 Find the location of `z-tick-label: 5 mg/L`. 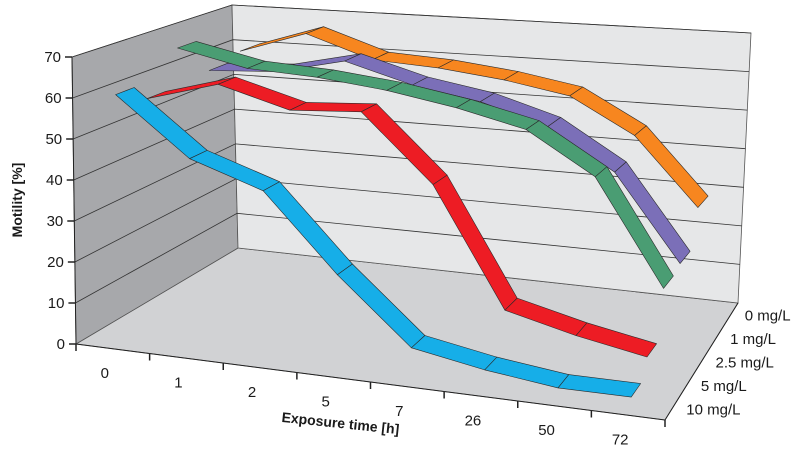

z-tick-label: 5 mg/L is located at coordinates (724, 386).